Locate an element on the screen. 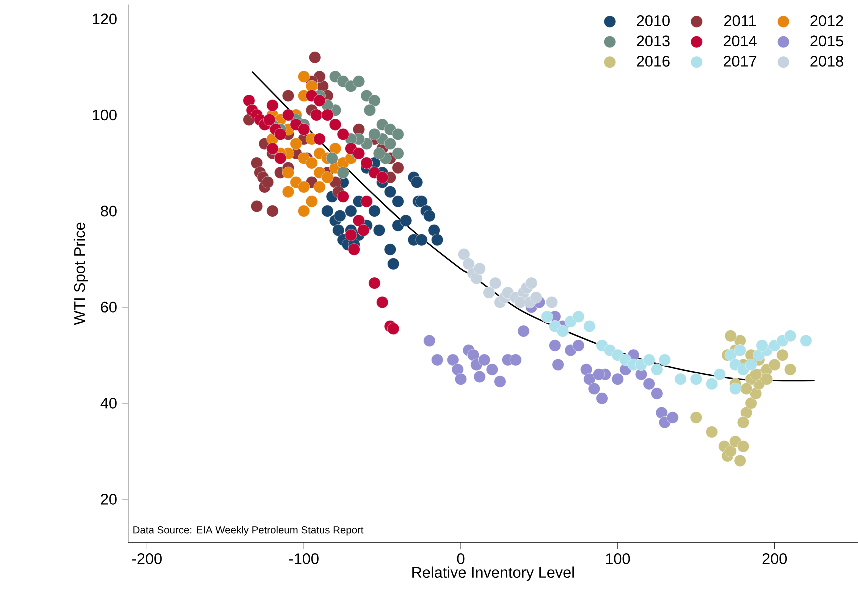 The image size is (858, 589). y-tick-label: 60 is located at coordinates (109, 307).